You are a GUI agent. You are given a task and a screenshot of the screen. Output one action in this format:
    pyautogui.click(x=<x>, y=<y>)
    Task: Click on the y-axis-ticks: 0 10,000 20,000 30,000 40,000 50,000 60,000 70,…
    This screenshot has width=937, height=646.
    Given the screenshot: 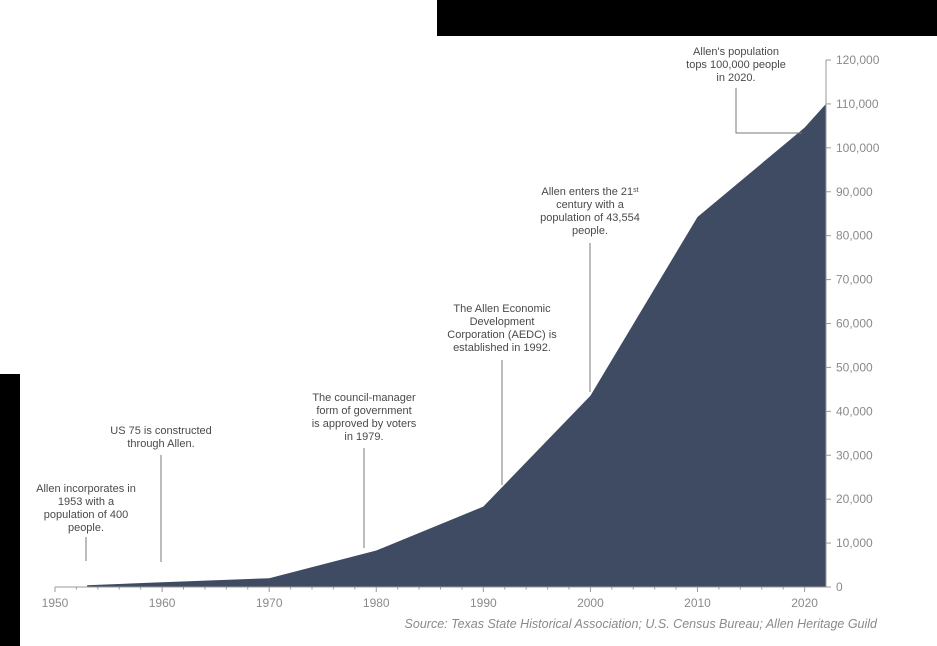 What is the action you would take?
    pyautogui.click(x=853, y=323)
    